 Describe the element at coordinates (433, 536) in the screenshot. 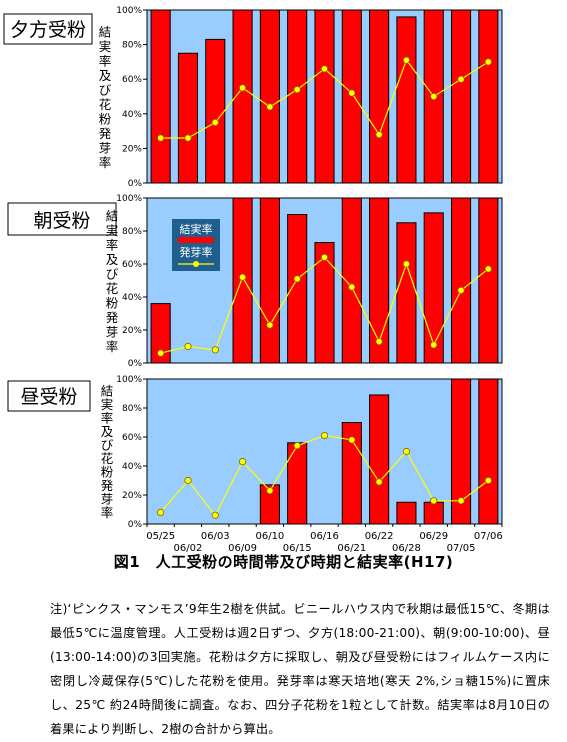

I see `x-tick-label: 06/29` at that location.